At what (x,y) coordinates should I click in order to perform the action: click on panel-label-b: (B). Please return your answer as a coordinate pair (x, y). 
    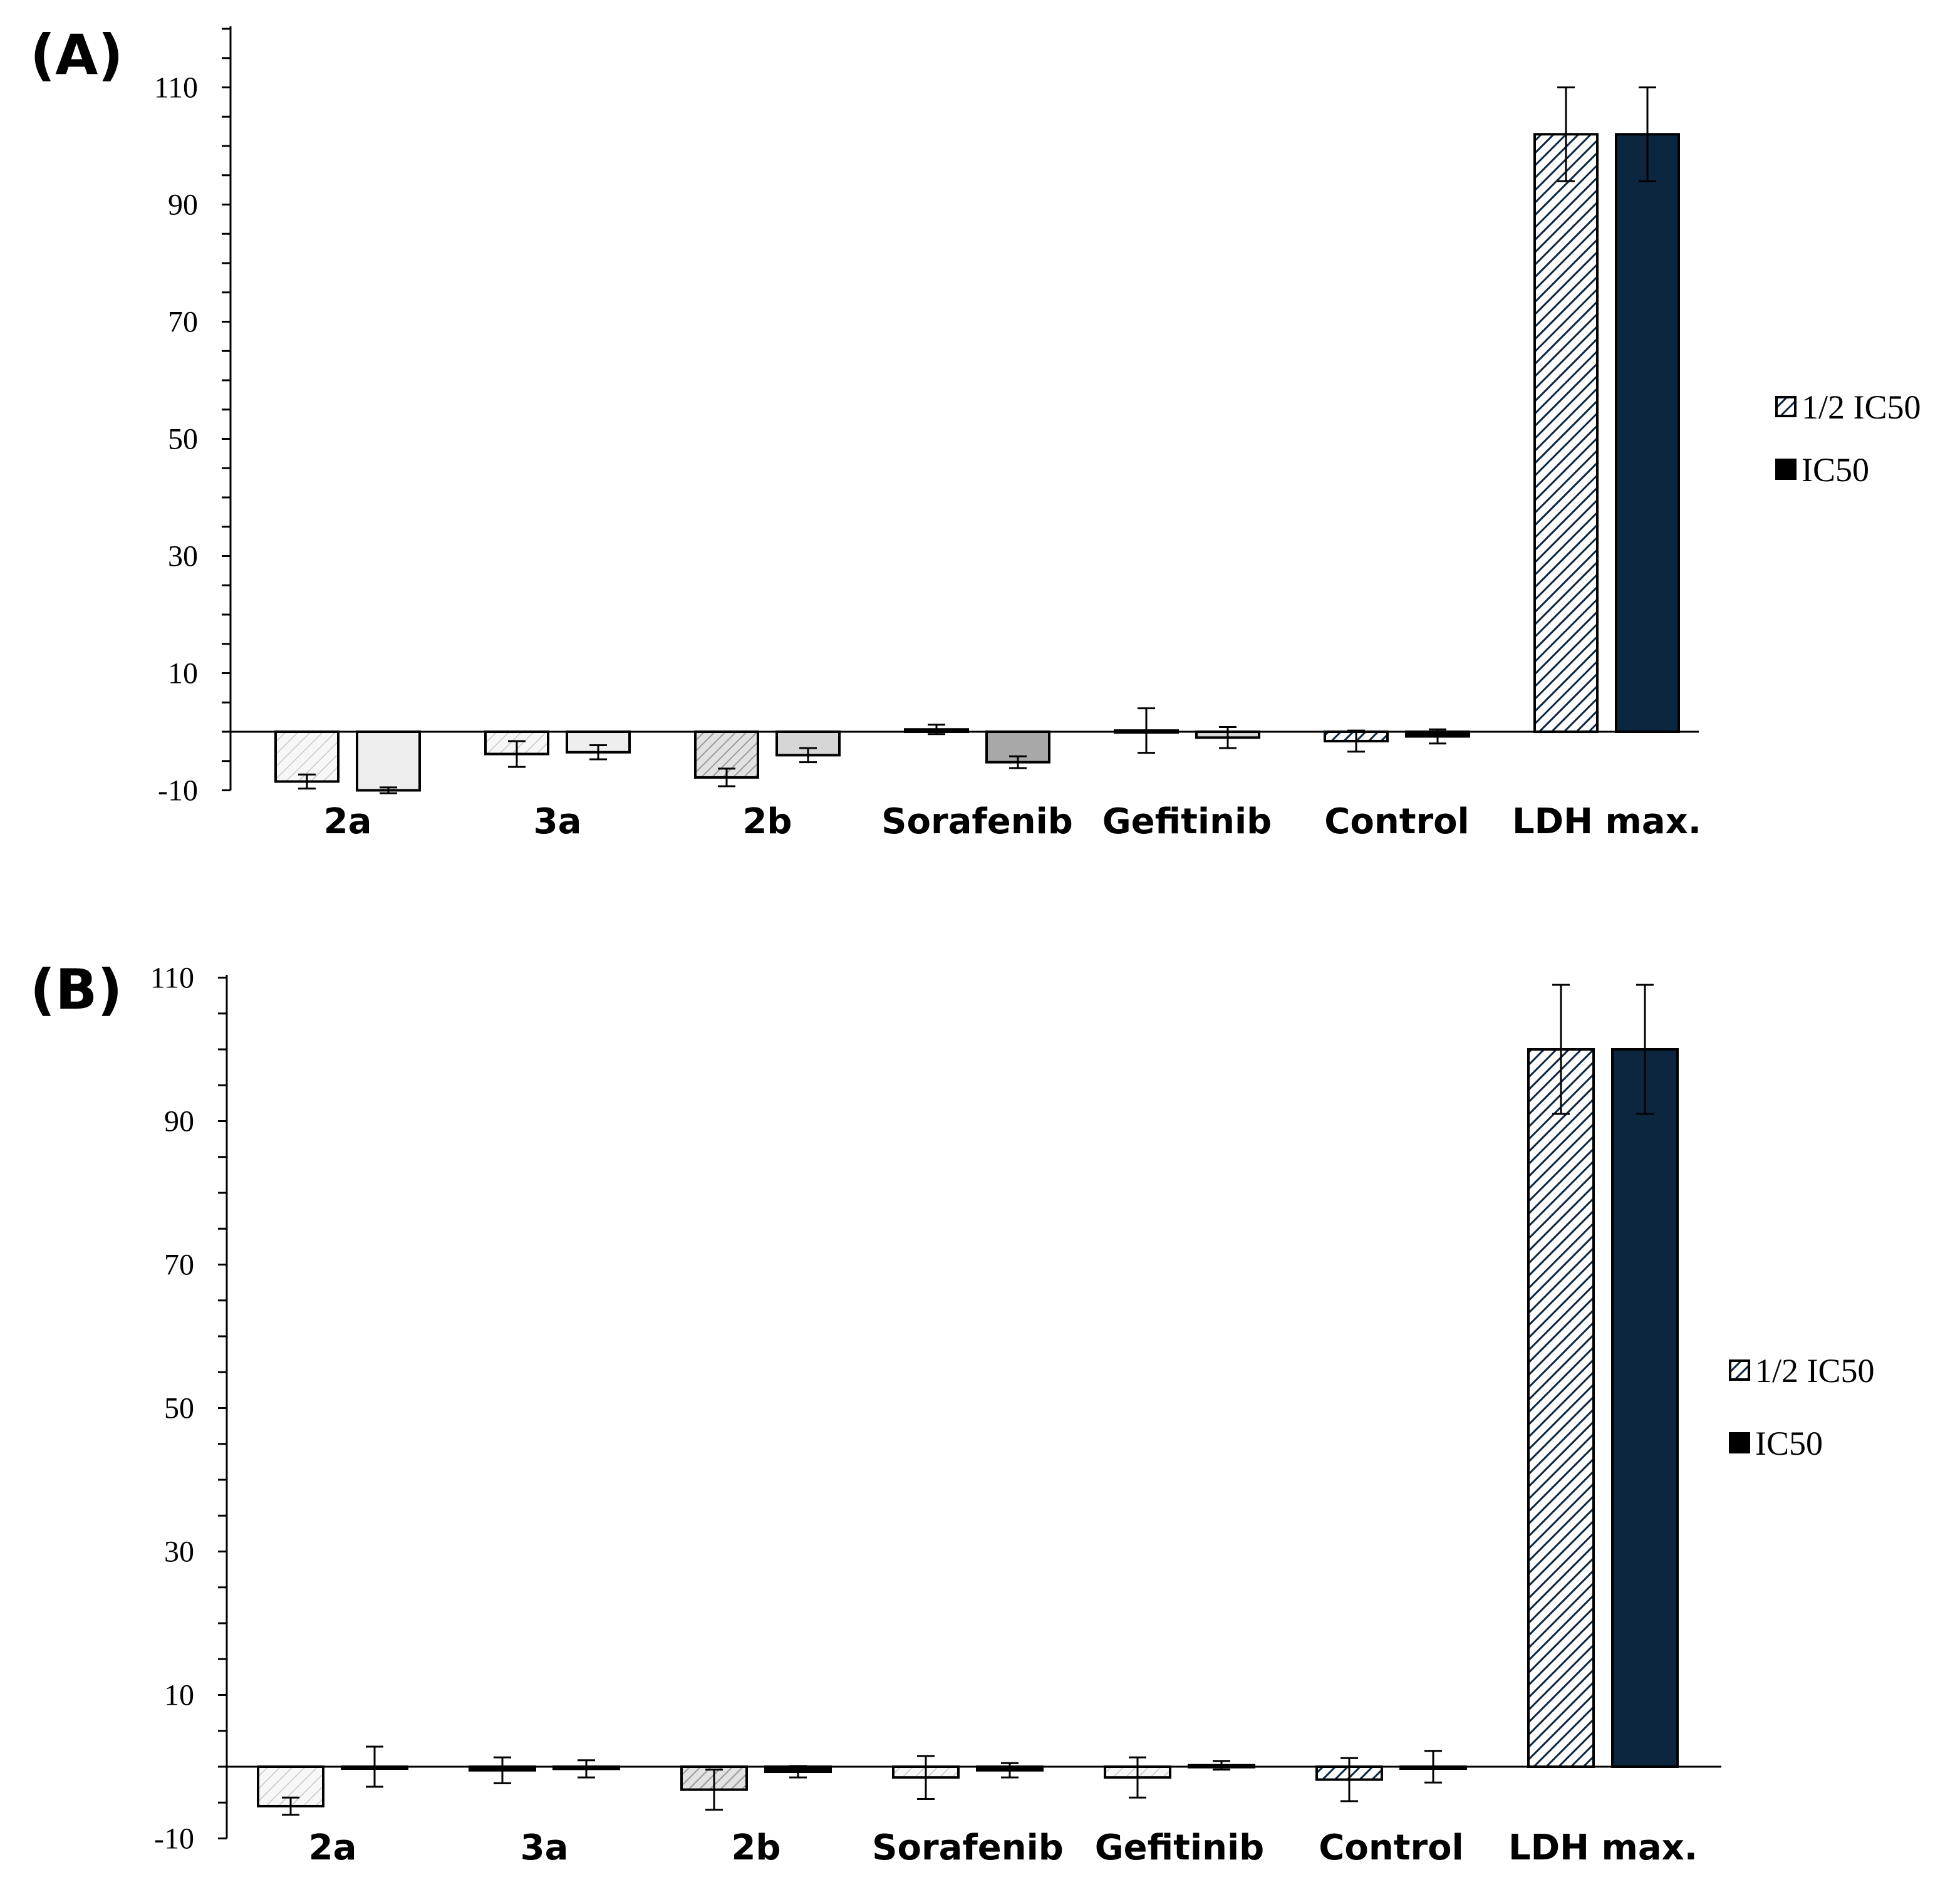
    Looking at the image, I should click on (76, 990).